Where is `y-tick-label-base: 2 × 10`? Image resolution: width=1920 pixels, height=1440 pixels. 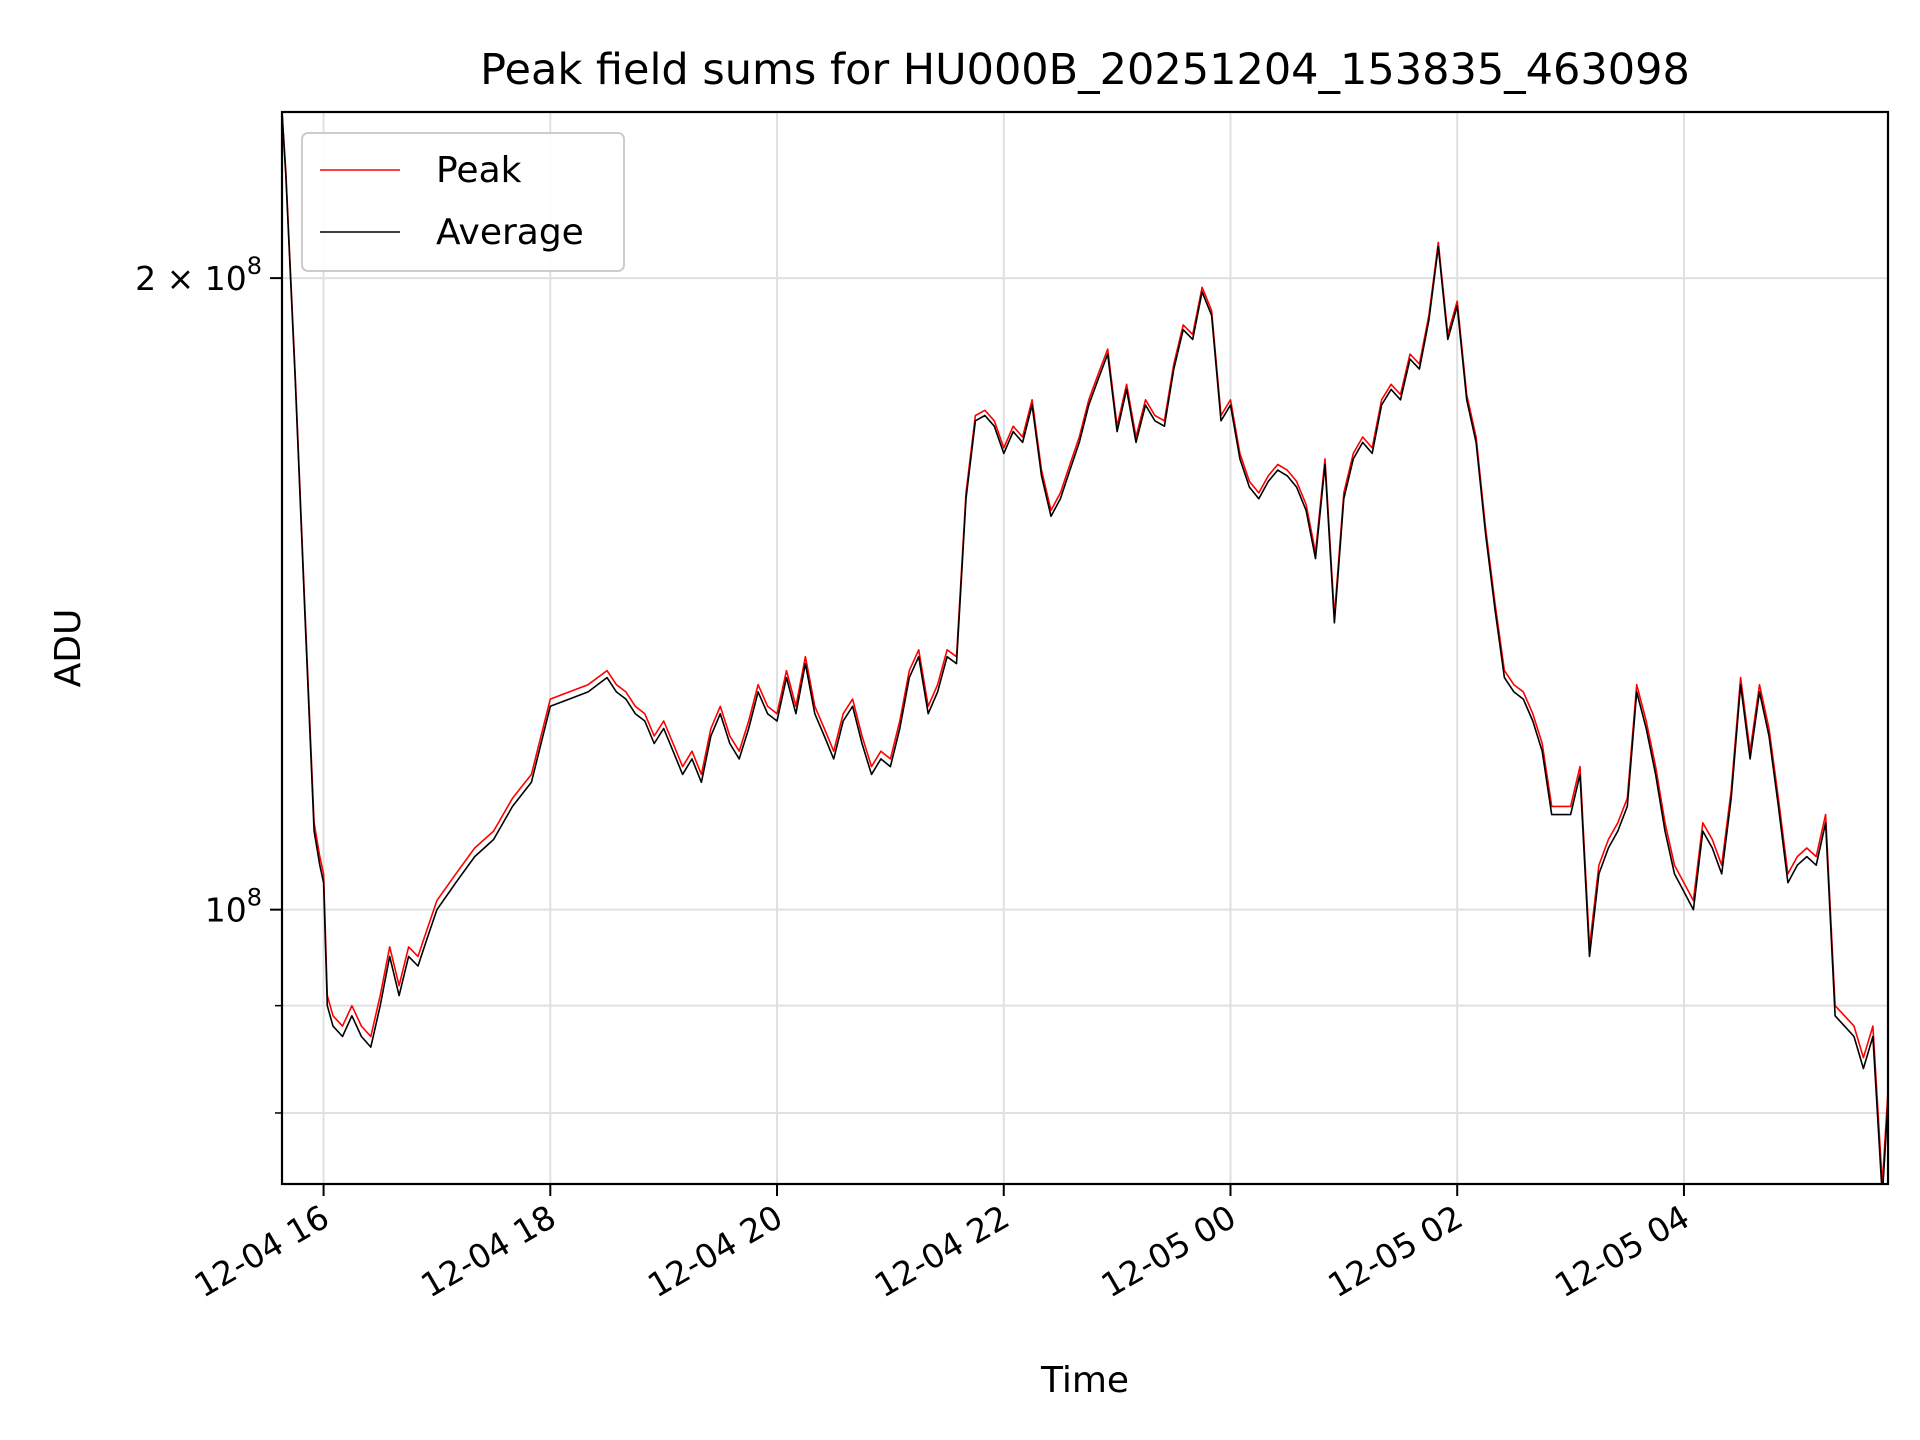 y-tick-label-base: 2 × 10 is located at coordinates (191, 278).